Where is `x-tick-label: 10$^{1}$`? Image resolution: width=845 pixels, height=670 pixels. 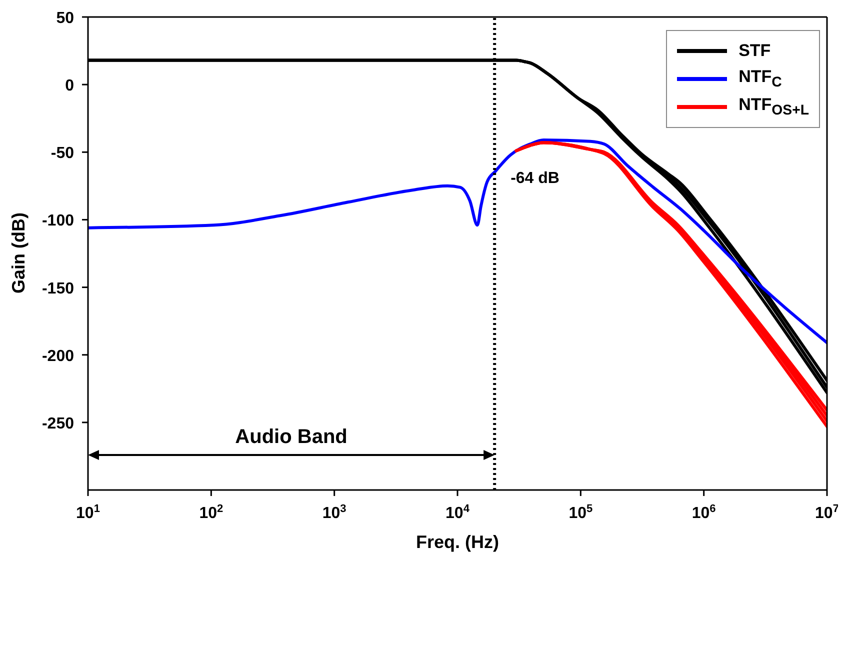 x-tick-label: 10$^{1}$ is located at coordinates (88, 512).